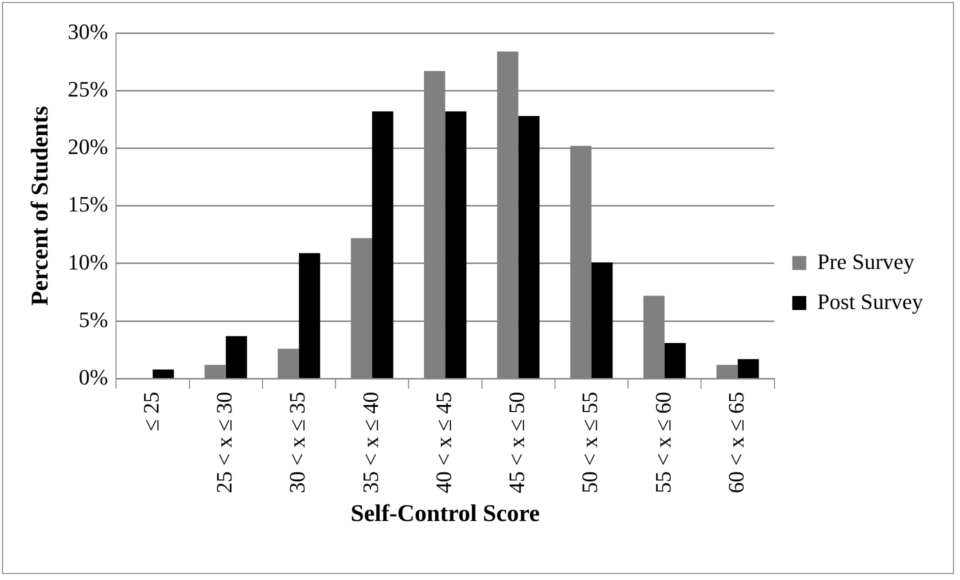 Image resolution: width=960 pixels, height=580 pixels. I want to click on x-tick-label: 25 < x ≤ 30, so click(224, 443).